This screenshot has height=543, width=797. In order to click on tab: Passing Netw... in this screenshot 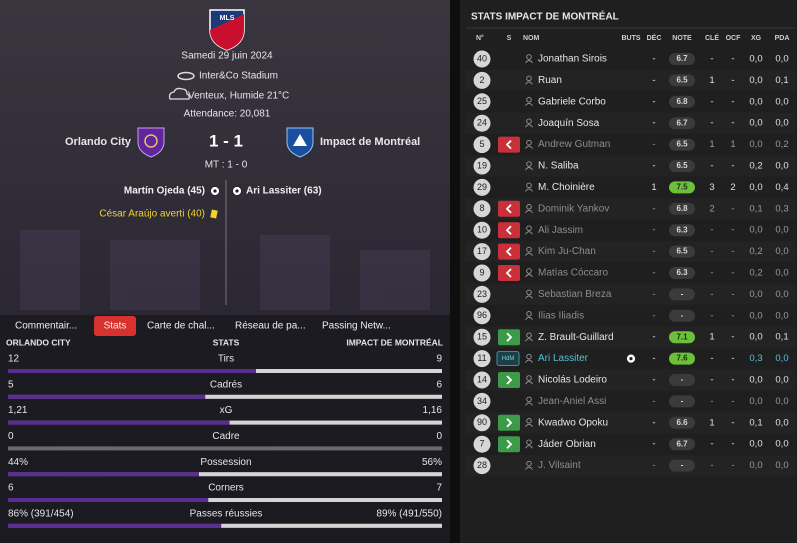, I will do `click(356, 326)`.